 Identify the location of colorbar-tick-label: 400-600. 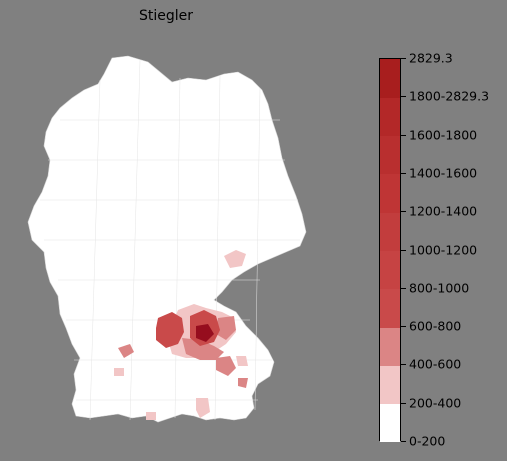
(435, 364).